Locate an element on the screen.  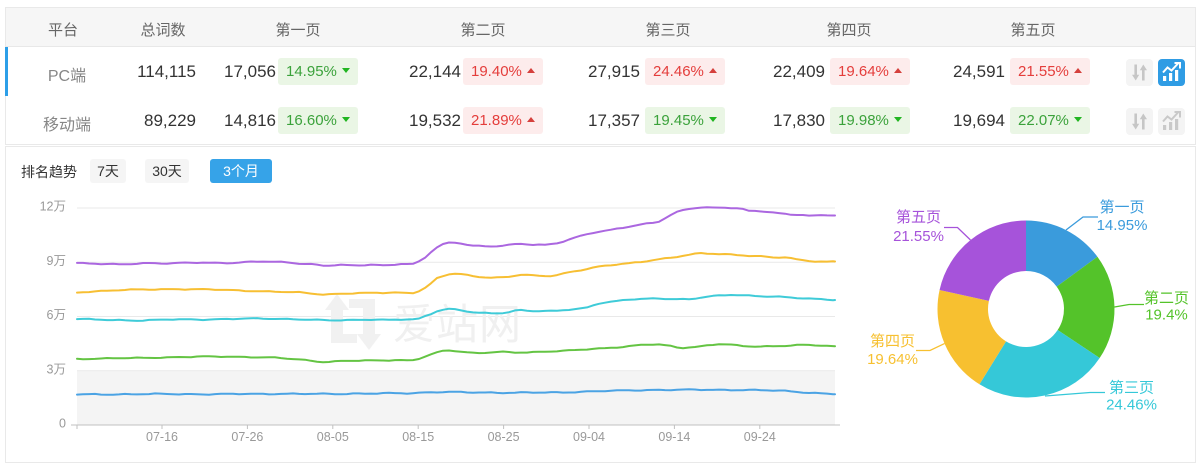
svg-text: 24.46% is located at coordinates (1131, 405).